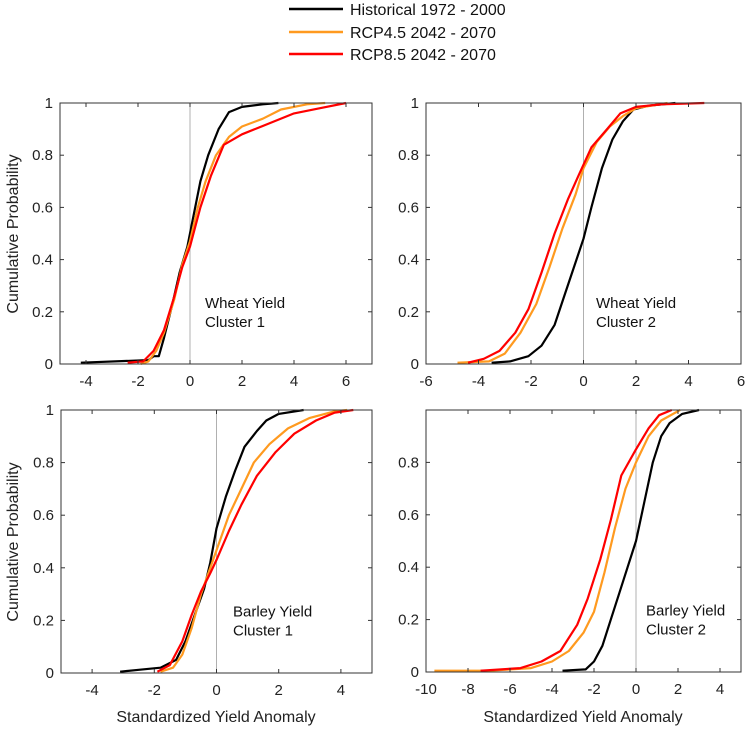  What do you see at coordinates (582, 717) in the screenshot?
I see `x-axis-label-right: Standardized Yield Anomaly` at bounding box center [582, 717].